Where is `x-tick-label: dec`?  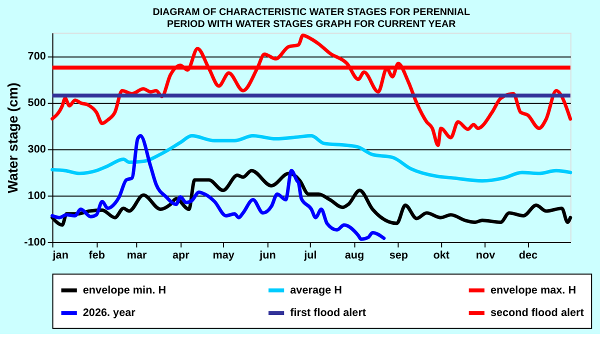 x-tick-label: dec is located at coordinates (528, 255).